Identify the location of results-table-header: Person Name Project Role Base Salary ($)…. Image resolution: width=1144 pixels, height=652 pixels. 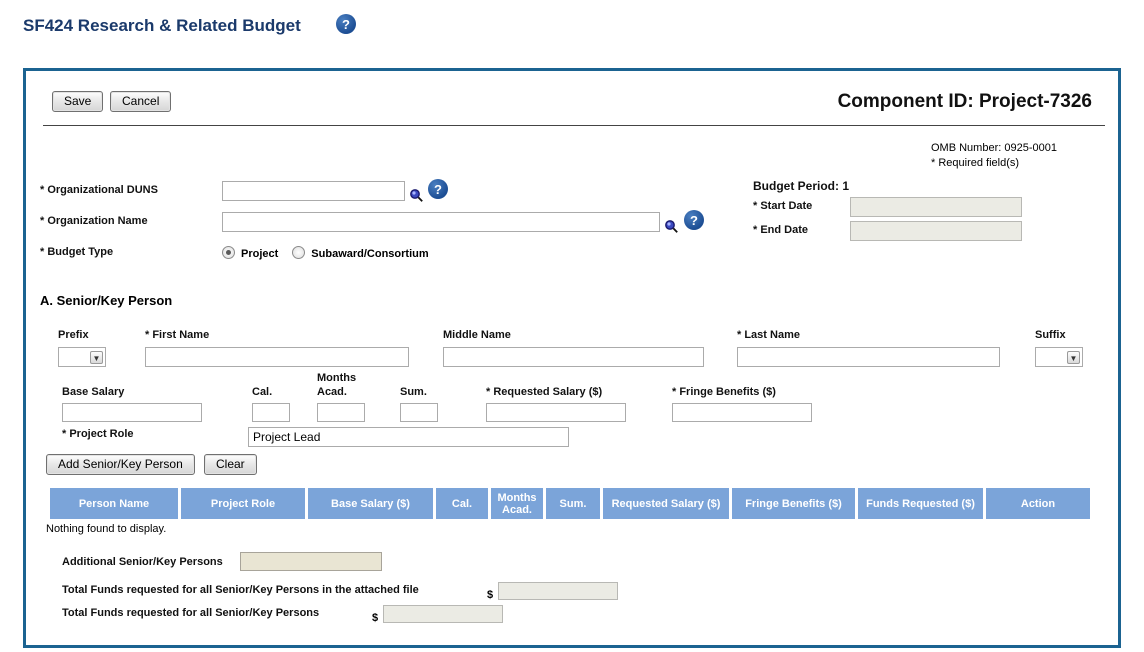
(574, 503).